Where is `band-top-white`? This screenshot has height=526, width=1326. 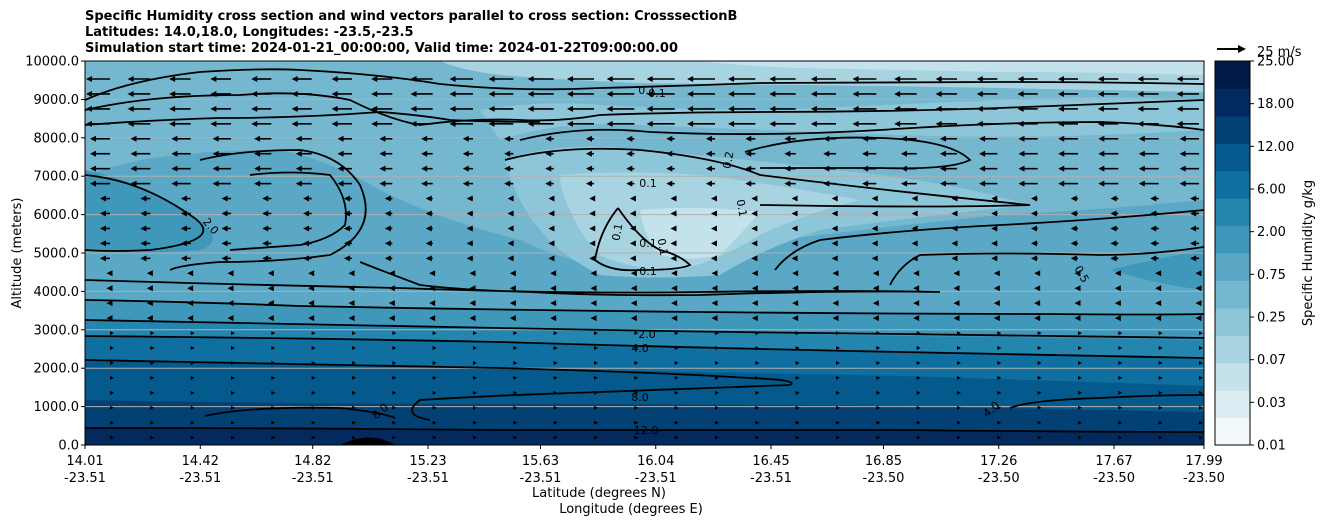
band-top-white is located at coordinates (952, 68).